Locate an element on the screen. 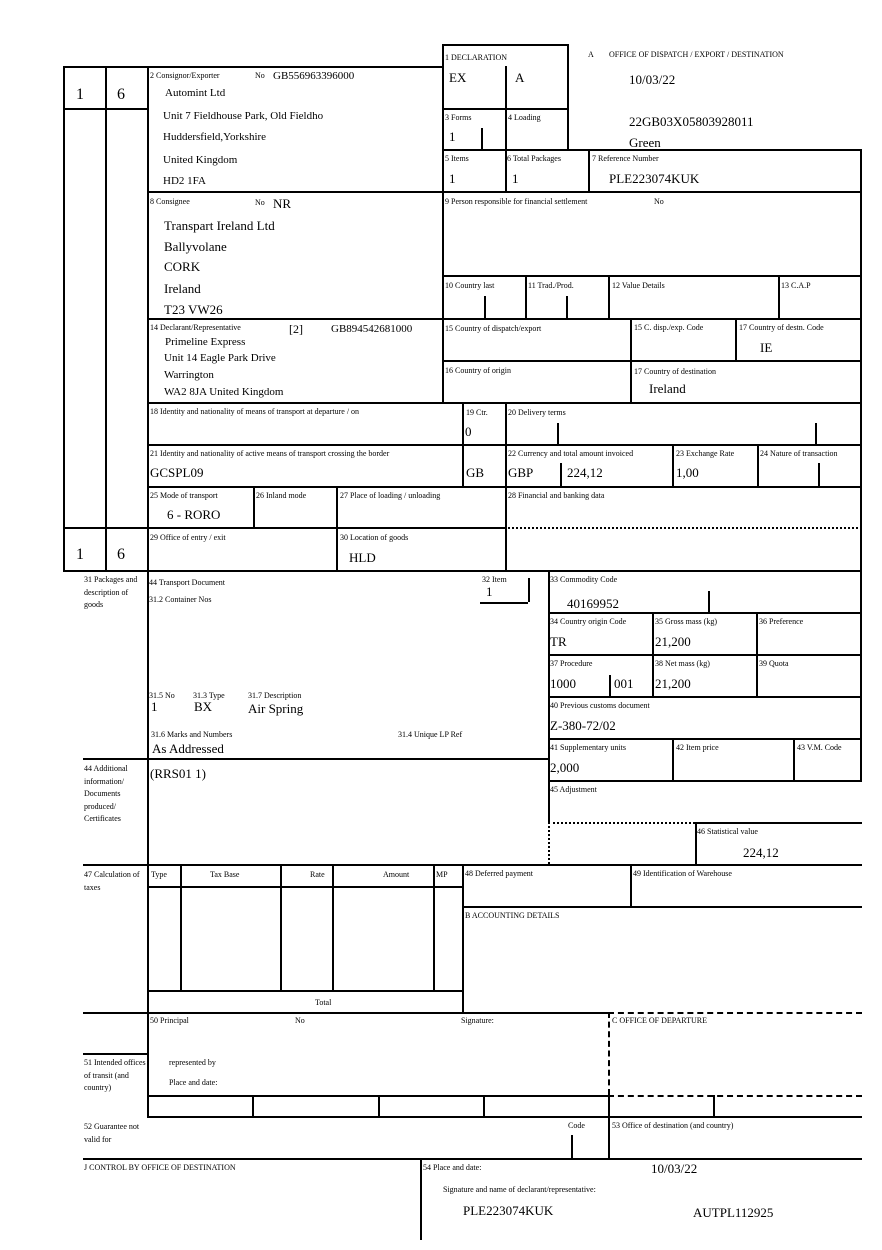 The width and height of the screenshot is (882, 1250). box33-label: 33 Commodity Code is located at coordinates (584, 579).